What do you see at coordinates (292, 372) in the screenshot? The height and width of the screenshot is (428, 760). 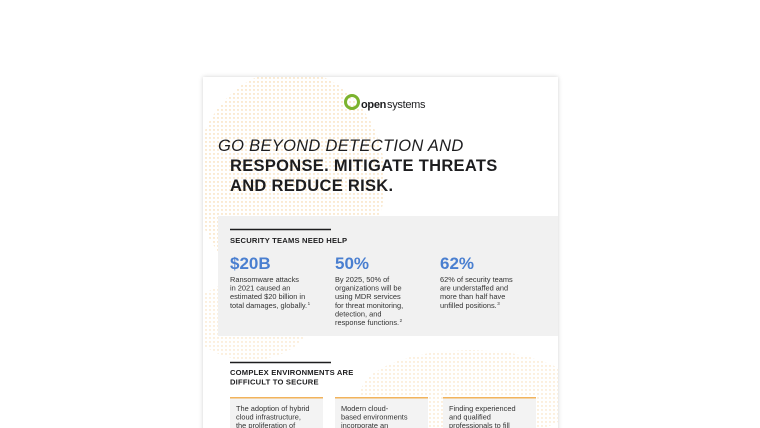 I see `section-heading: COMPLEX ENVIRONMENTS ARE` at bounding box center [292, 372].